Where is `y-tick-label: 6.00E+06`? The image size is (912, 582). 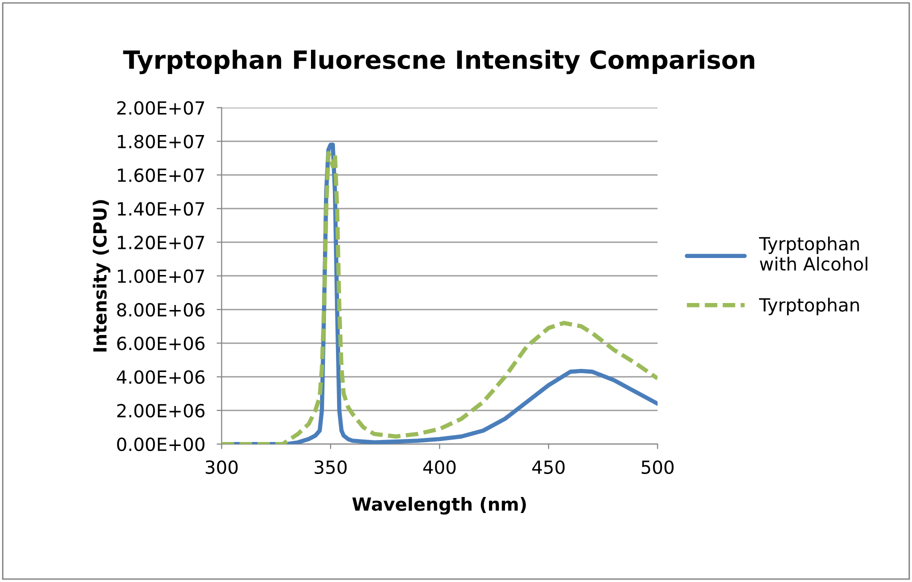
y-tick-label: 6.00E+06 is located at coordinates (161, 343).